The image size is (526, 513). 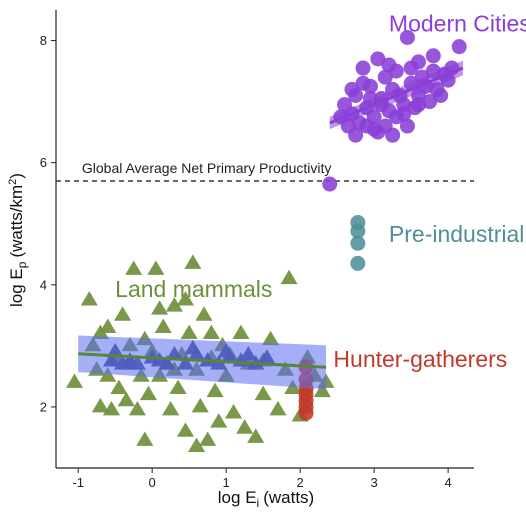 What do you see at coordinates (207, 168) in the screenshot?
I see `reference-line-label: Global Average Net Primary Productivity` at bounding box center [207, 168].